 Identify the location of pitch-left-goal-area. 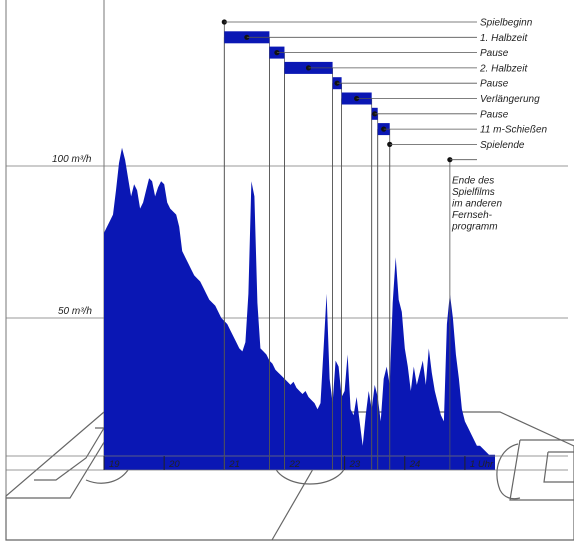
(70, 454).